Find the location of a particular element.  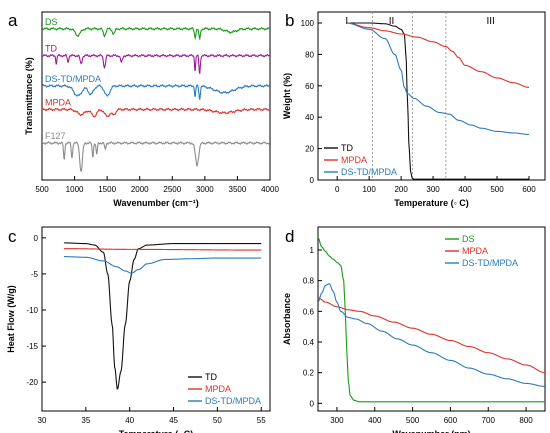

legend-label-c: TD is located at coordinates (211, 377).